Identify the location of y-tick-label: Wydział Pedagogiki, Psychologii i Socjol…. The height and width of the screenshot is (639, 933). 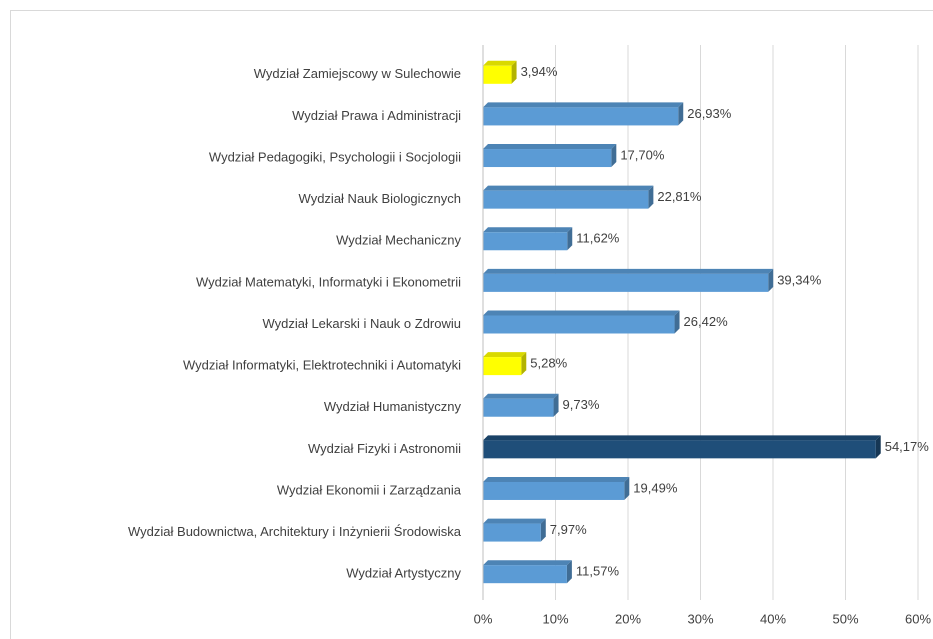
(335, 156).